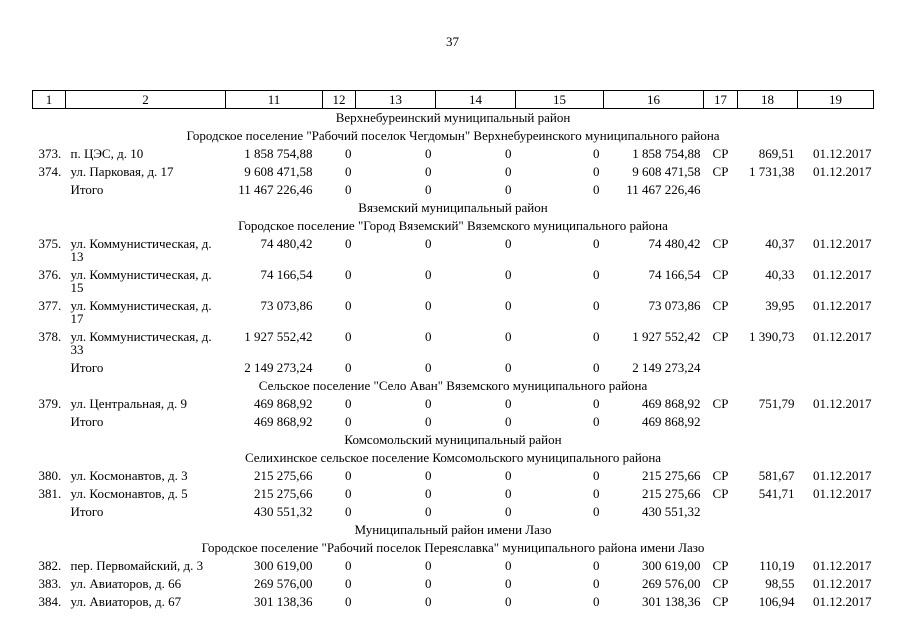  What do you see at coordinates (87, 189) in the screenshot?
I see `total-label-cell: Итого` at bounding box center [87, 189].